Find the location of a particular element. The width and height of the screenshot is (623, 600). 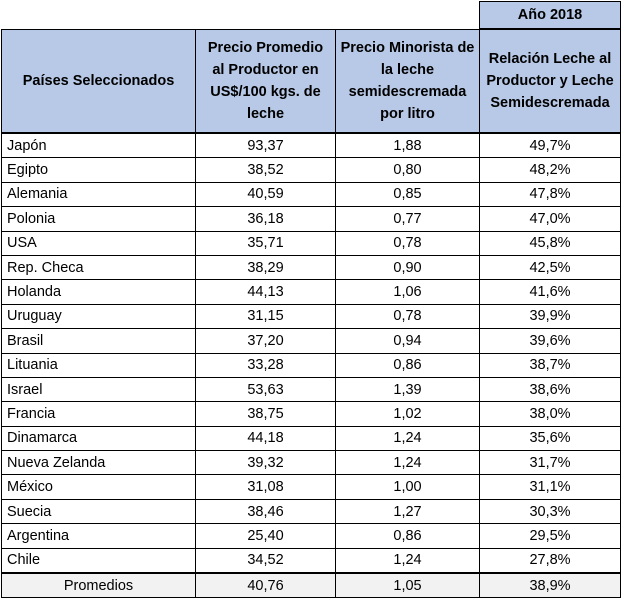

cell-producer-price: 37,20 is located at coordinates (265, 341).